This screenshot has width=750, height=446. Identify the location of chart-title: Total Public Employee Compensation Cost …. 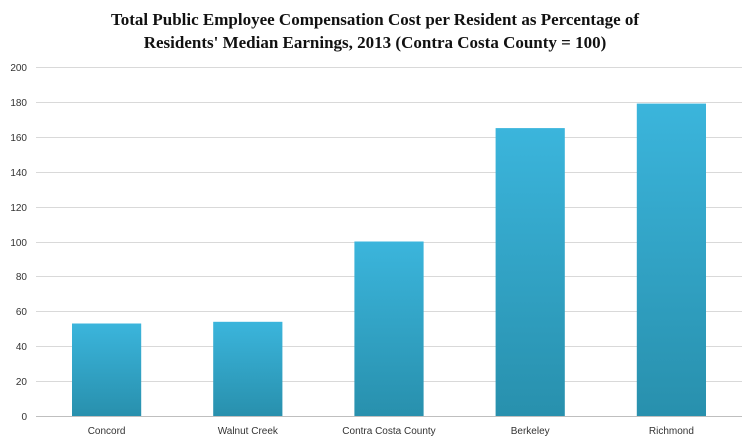
(375, 31).